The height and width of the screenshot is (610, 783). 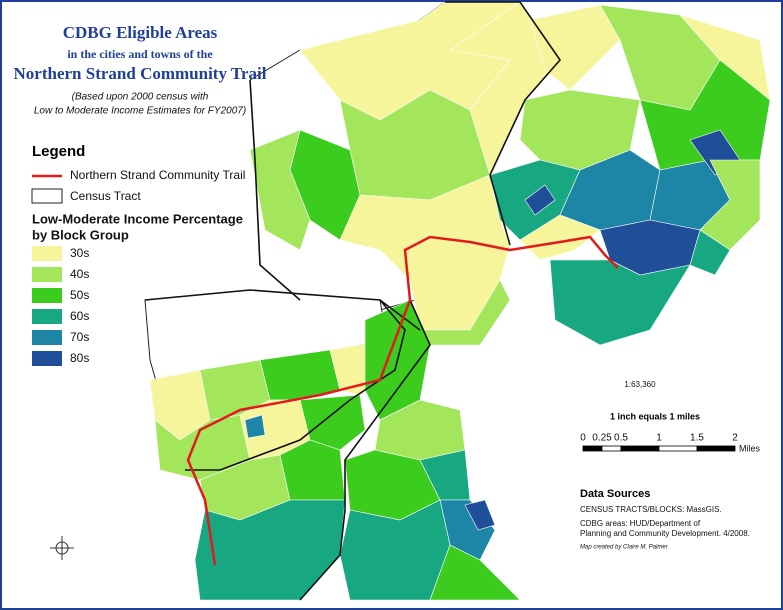 I want to click on sources-title: Data Sources, so click(x=615, y=494).